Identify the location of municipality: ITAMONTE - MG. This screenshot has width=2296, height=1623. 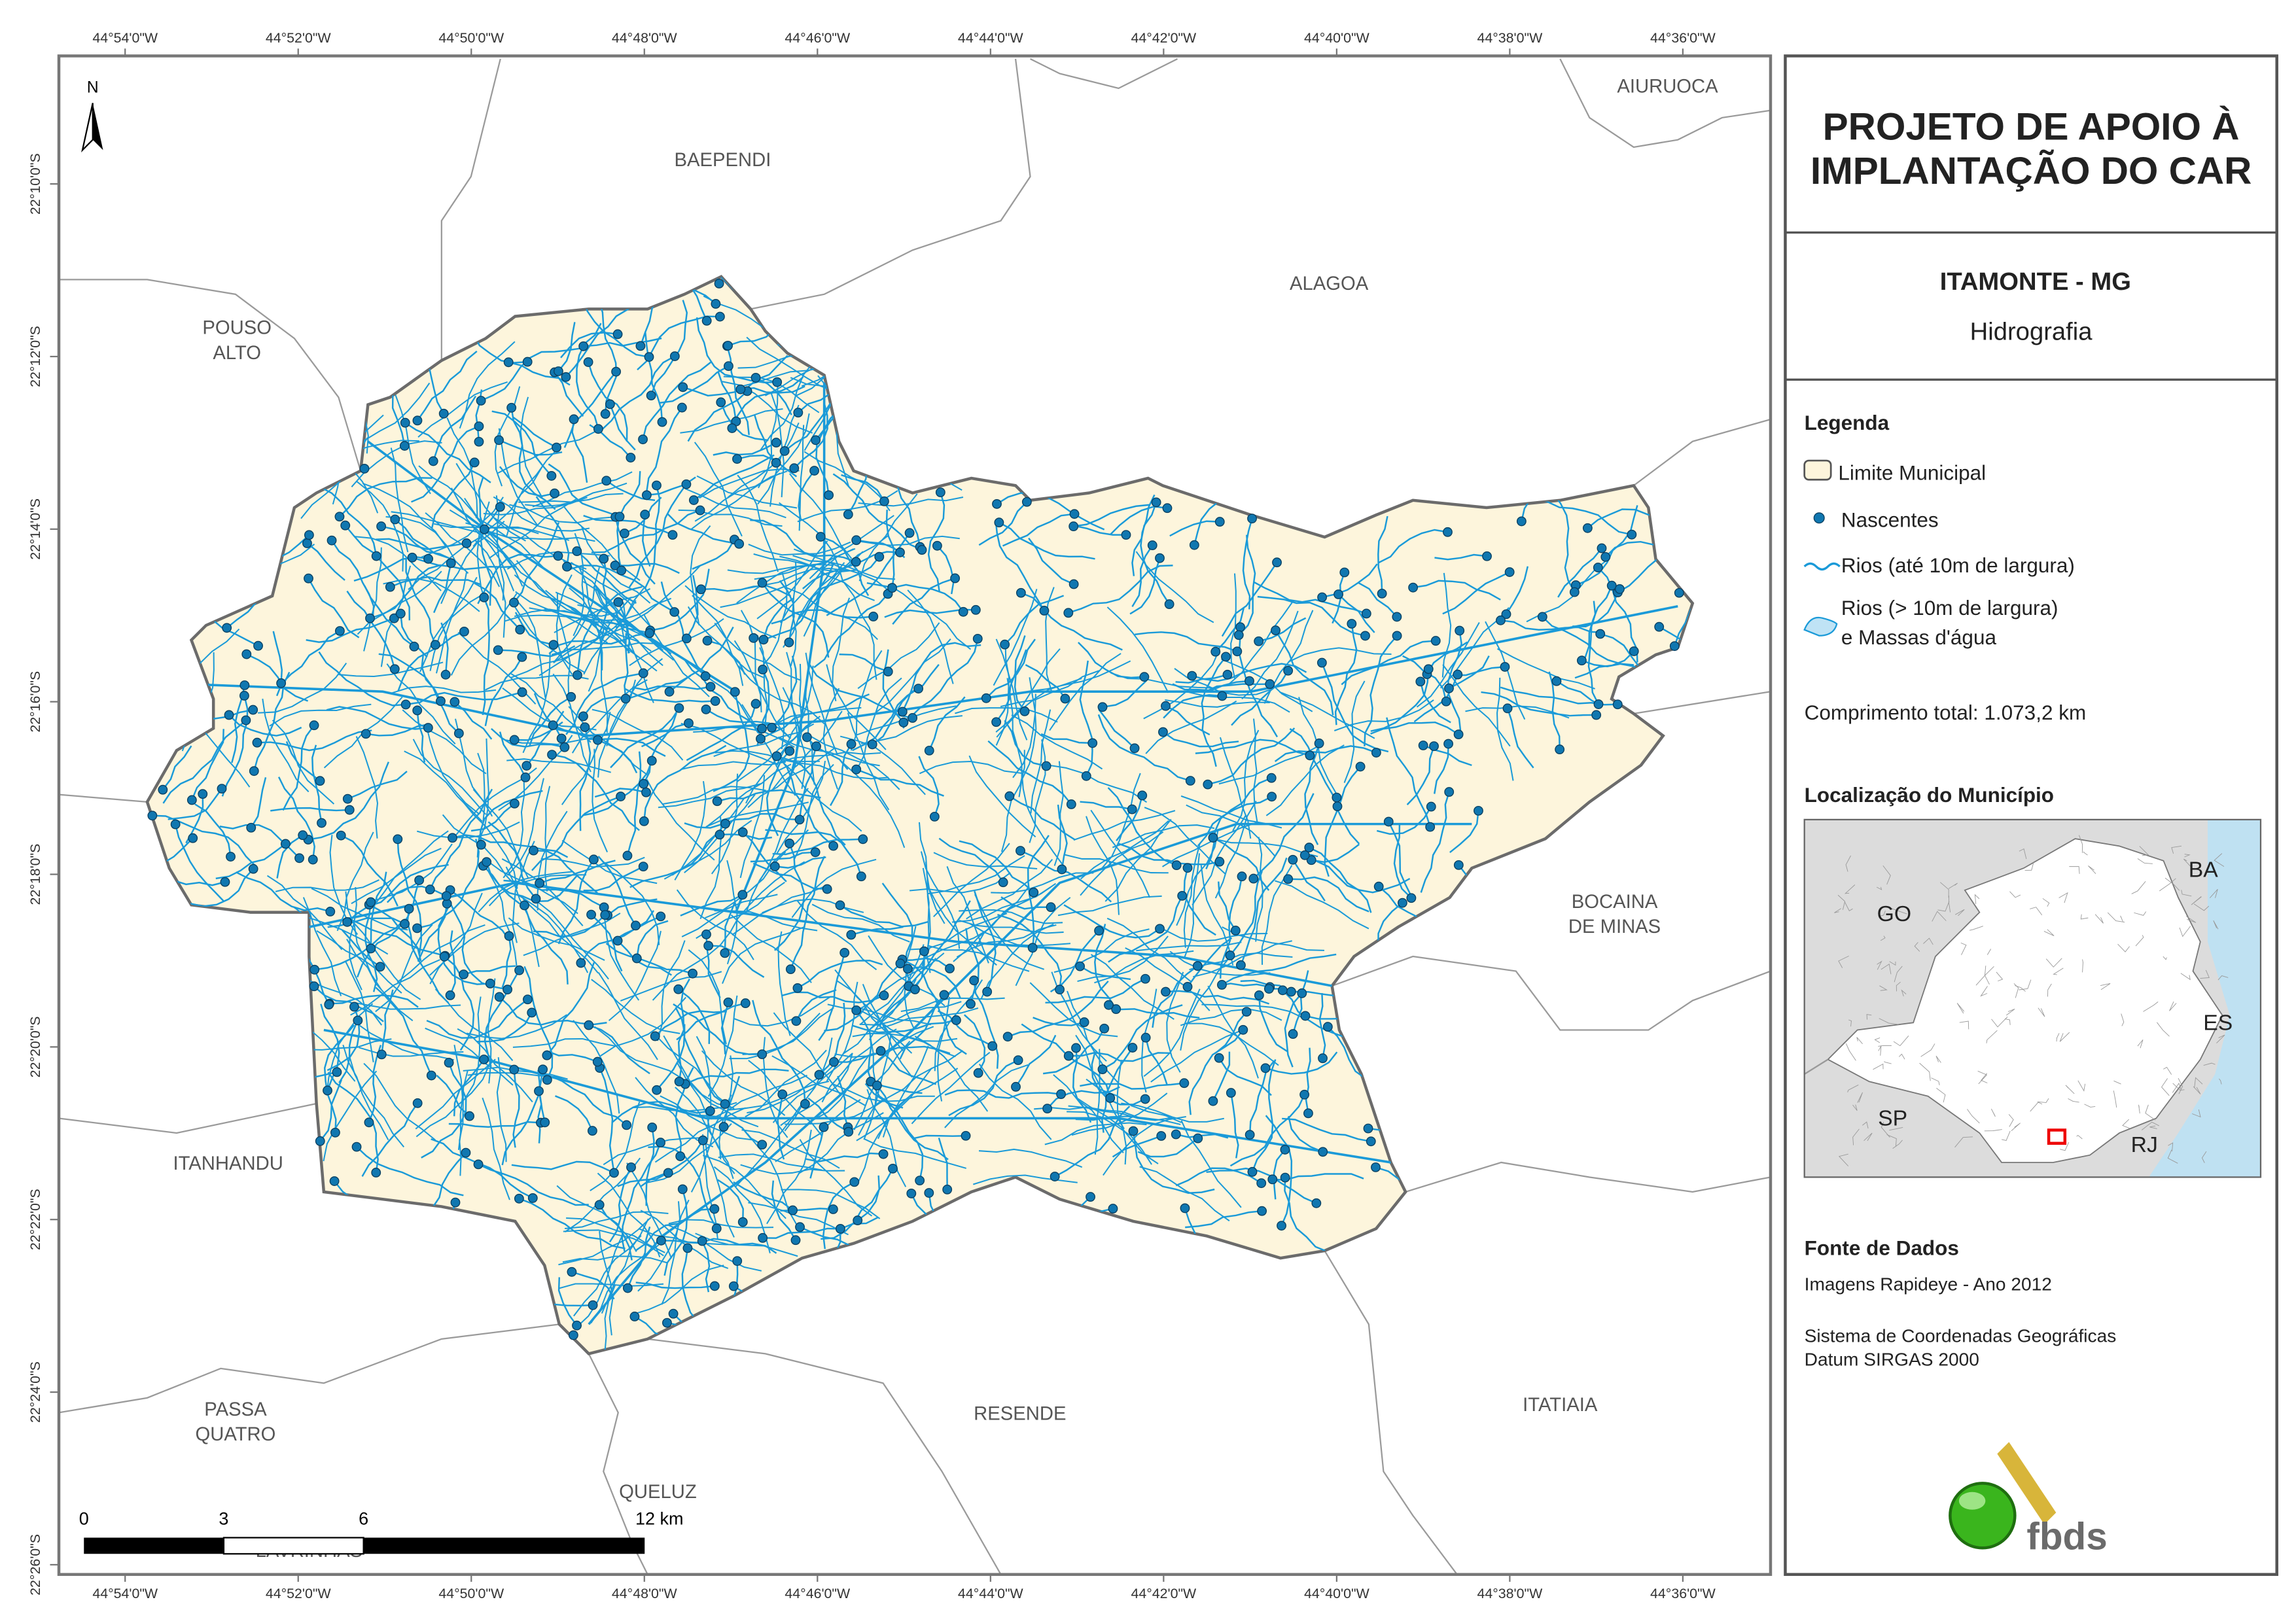
(2035, 282).